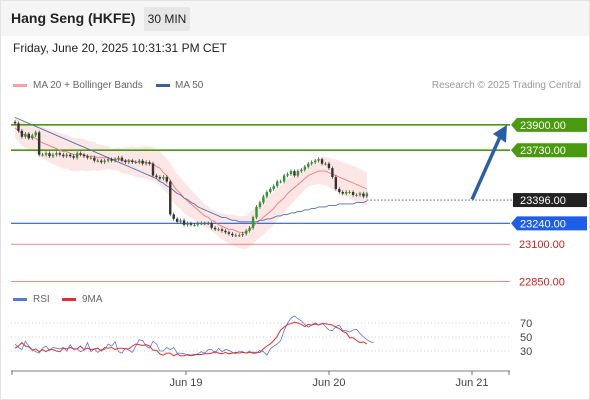 The height and width of the screenshot is (400, 590). I want to click on rsi-tick-label: 30, so click(526, 352).